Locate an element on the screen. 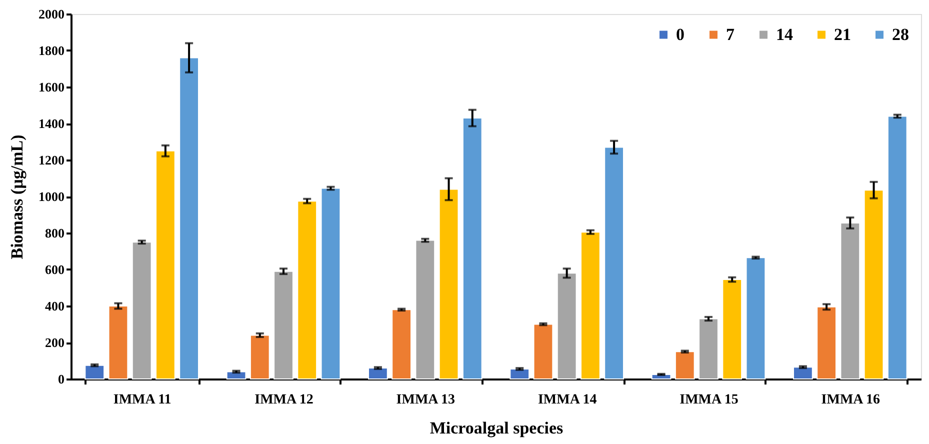  y-axis-title: Biomass (µg/mL) is located at coordinates (17, 197).